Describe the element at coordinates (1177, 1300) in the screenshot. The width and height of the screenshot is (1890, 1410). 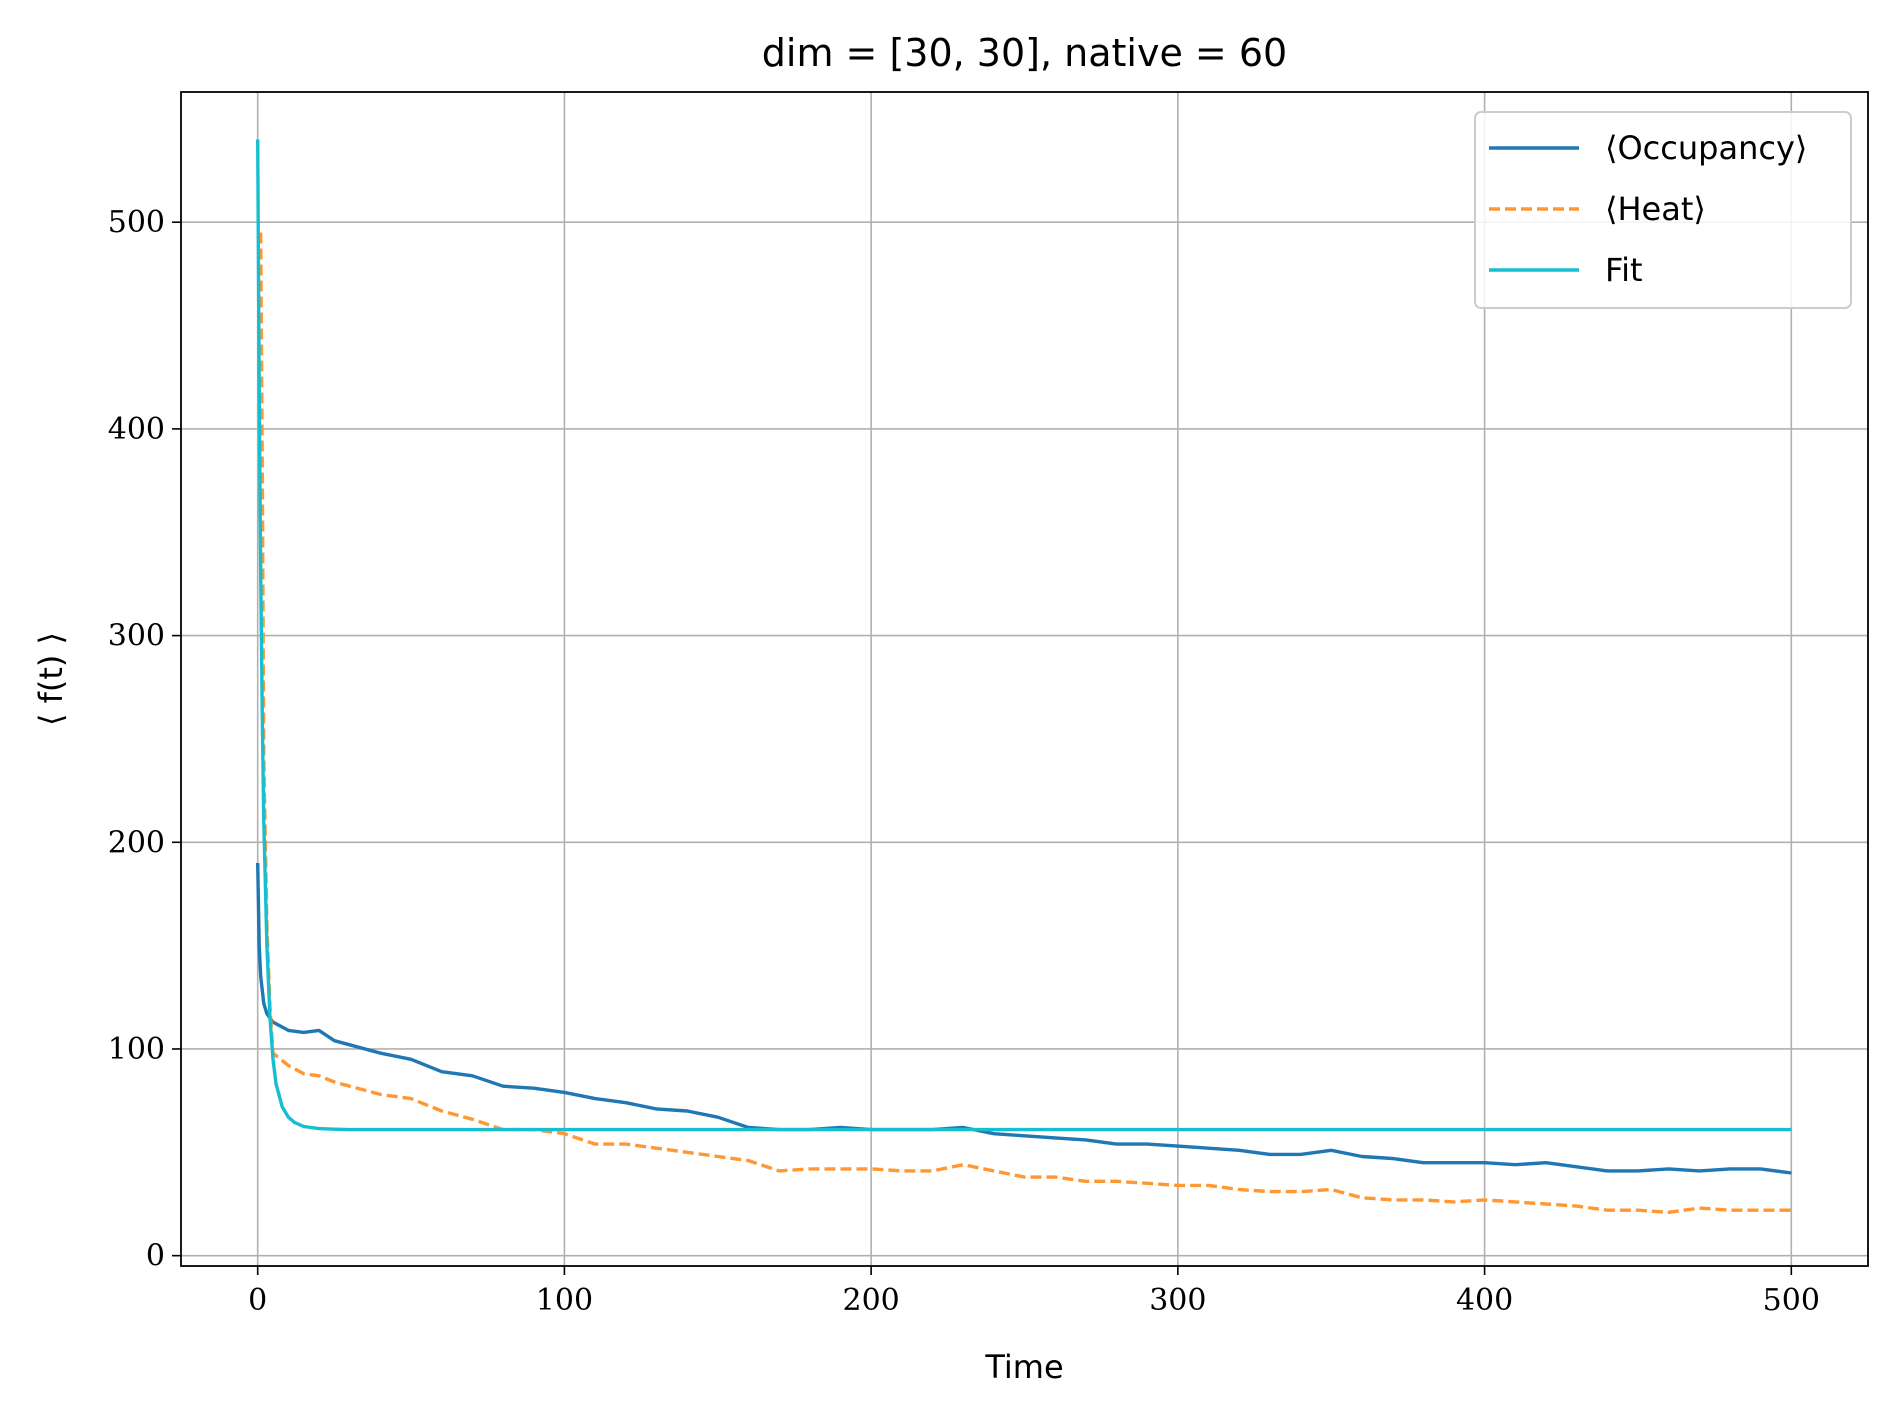
I see `x-tick-label: 300` at that location.